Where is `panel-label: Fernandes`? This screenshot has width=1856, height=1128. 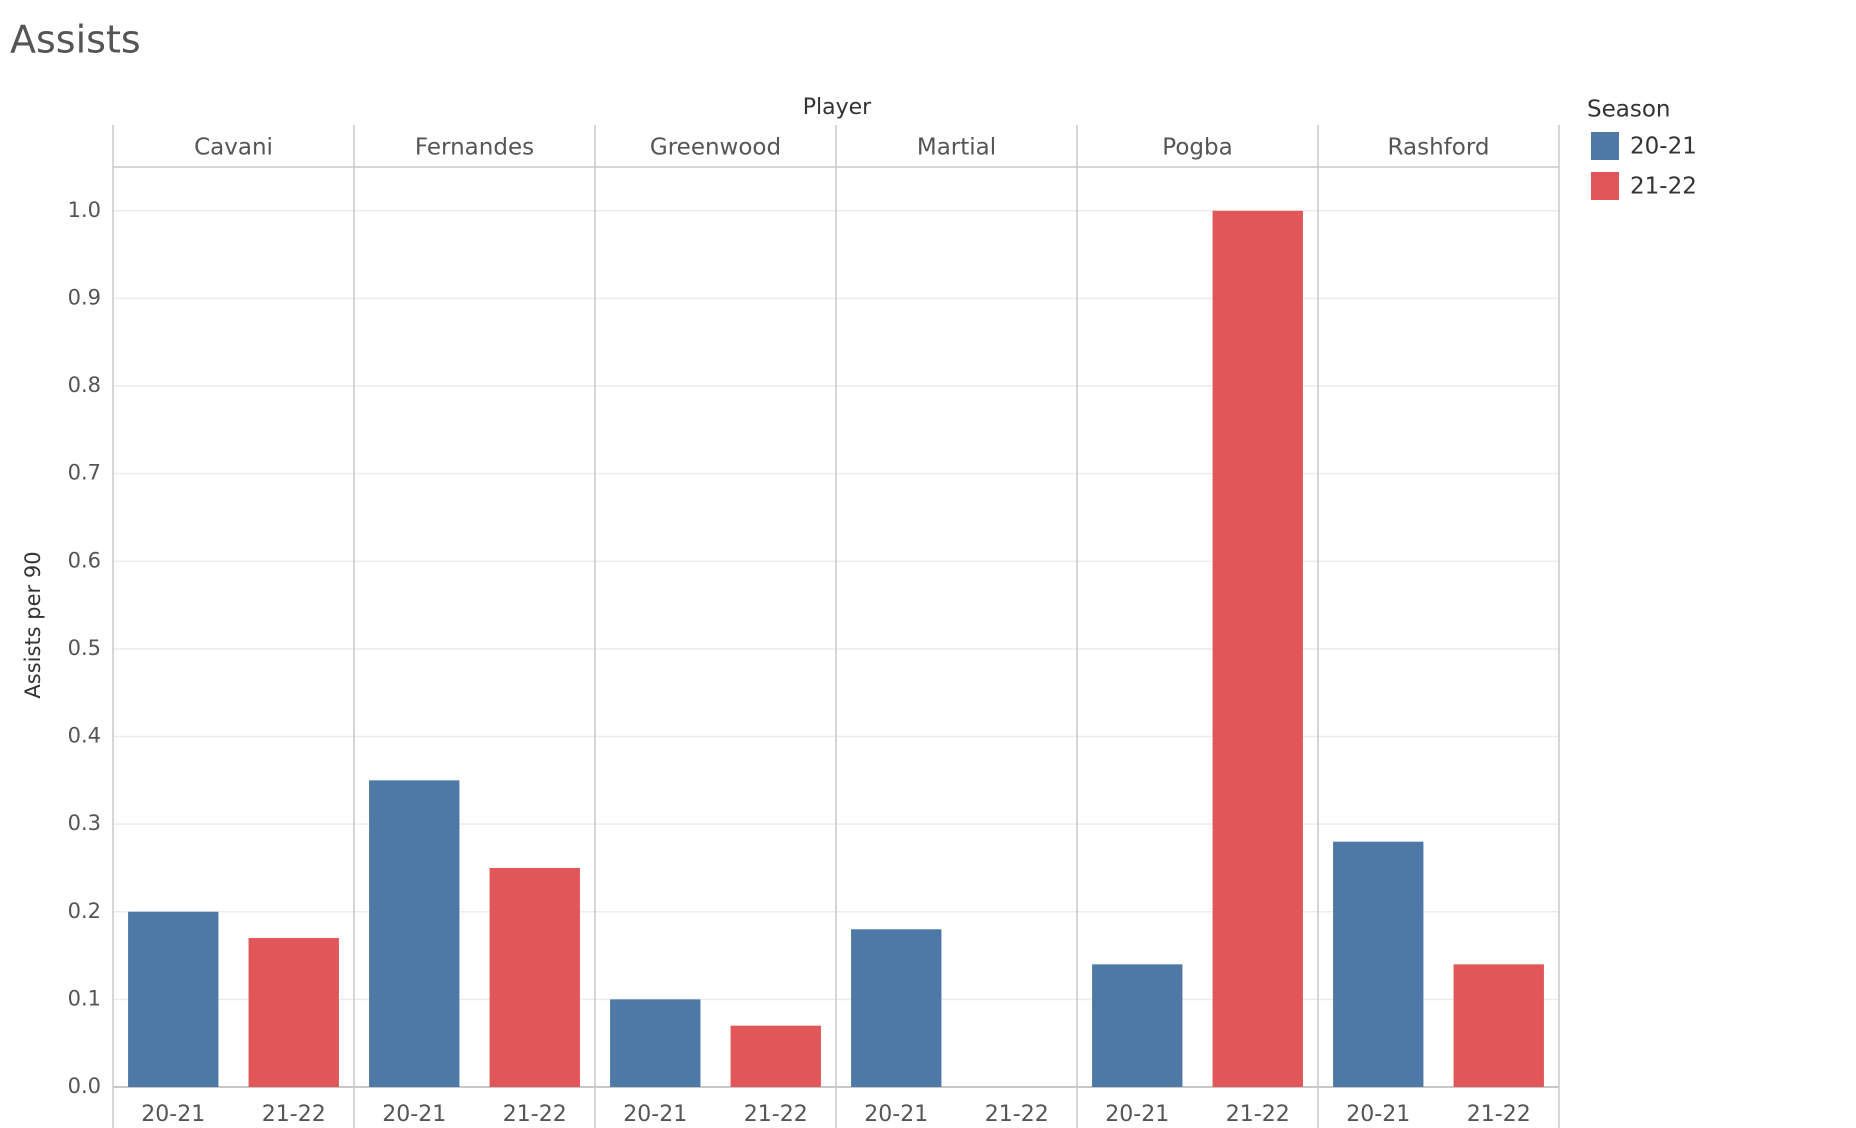 panel-label: Fernandes is located at coordinates (474, 148).